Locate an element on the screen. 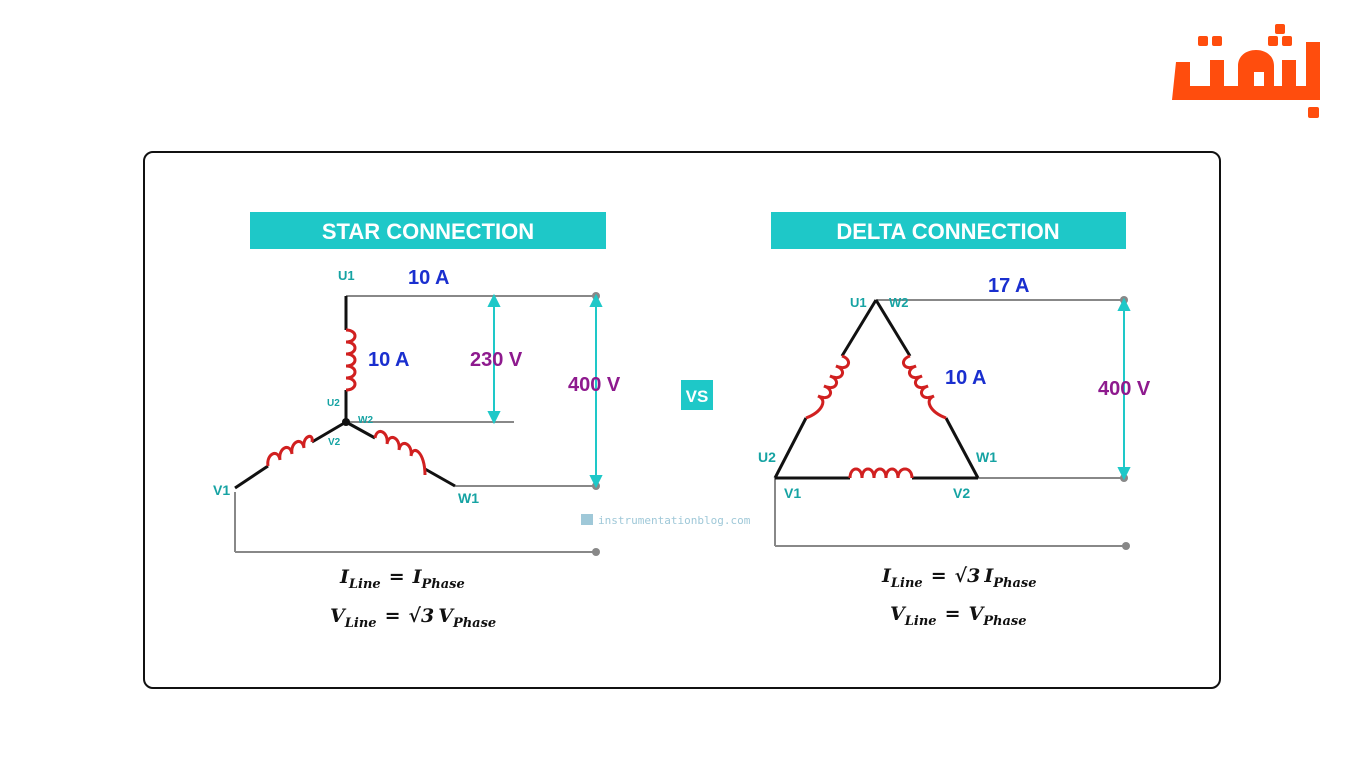 Image resolution: width=1366 pixels, height=768 pixels. delta-title-banner is located at coordinates (948, 230).